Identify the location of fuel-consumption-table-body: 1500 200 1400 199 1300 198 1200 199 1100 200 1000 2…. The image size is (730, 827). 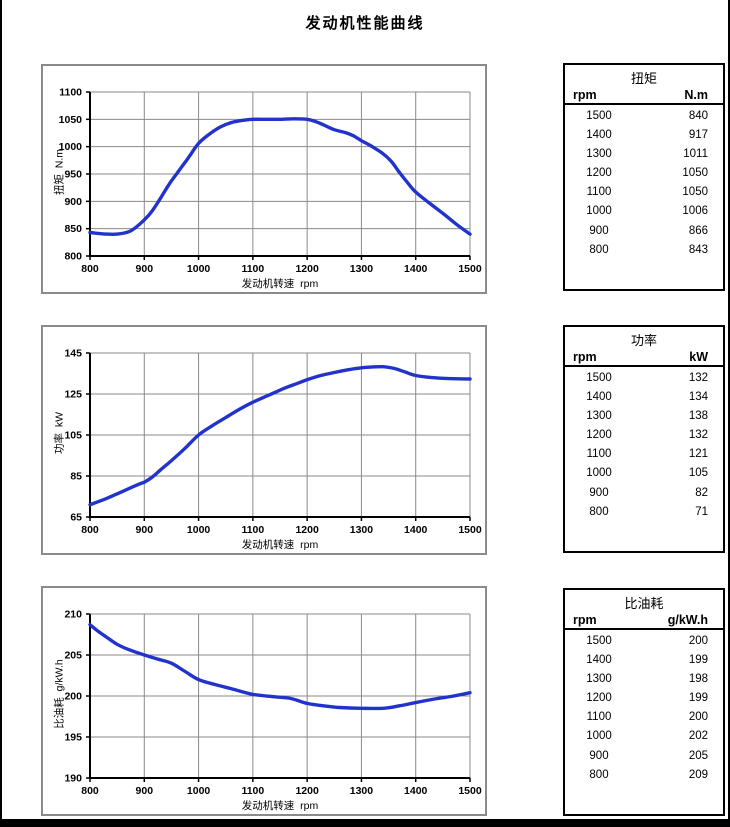
(644, 707).